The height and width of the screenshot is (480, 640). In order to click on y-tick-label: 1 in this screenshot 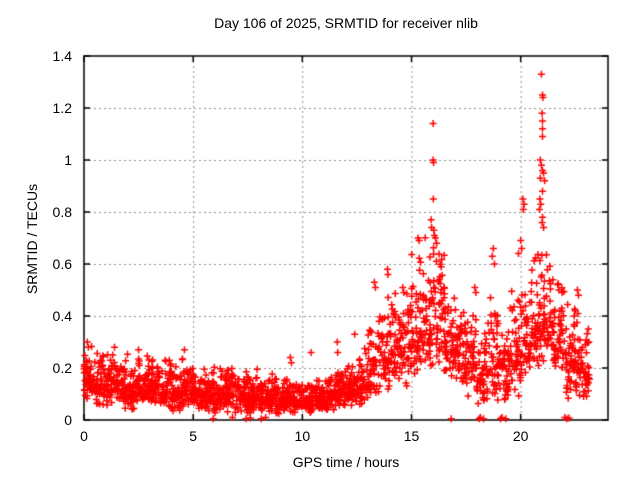, I will do `click(68, 160)`.